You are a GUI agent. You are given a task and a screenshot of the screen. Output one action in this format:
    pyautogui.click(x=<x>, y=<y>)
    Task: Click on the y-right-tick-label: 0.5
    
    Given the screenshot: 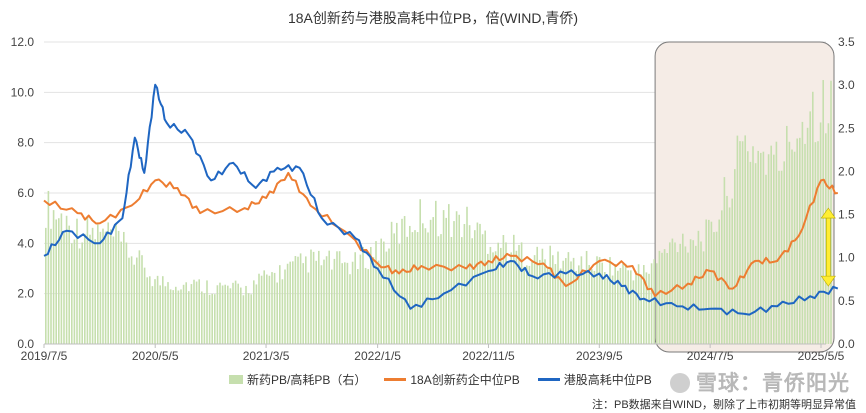 What is the action you would take?
    pyautogui.click(x=846, y=301)
    